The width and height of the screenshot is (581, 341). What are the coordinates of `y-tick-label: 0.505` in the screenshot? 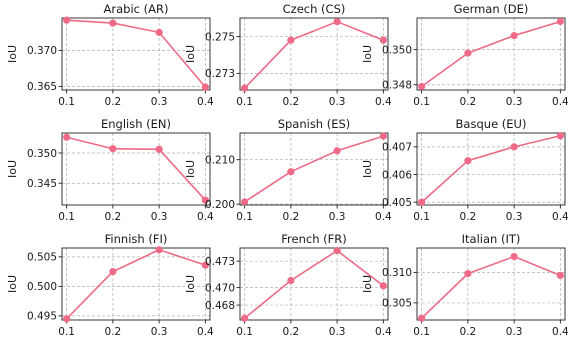 It's located at (42, 258).